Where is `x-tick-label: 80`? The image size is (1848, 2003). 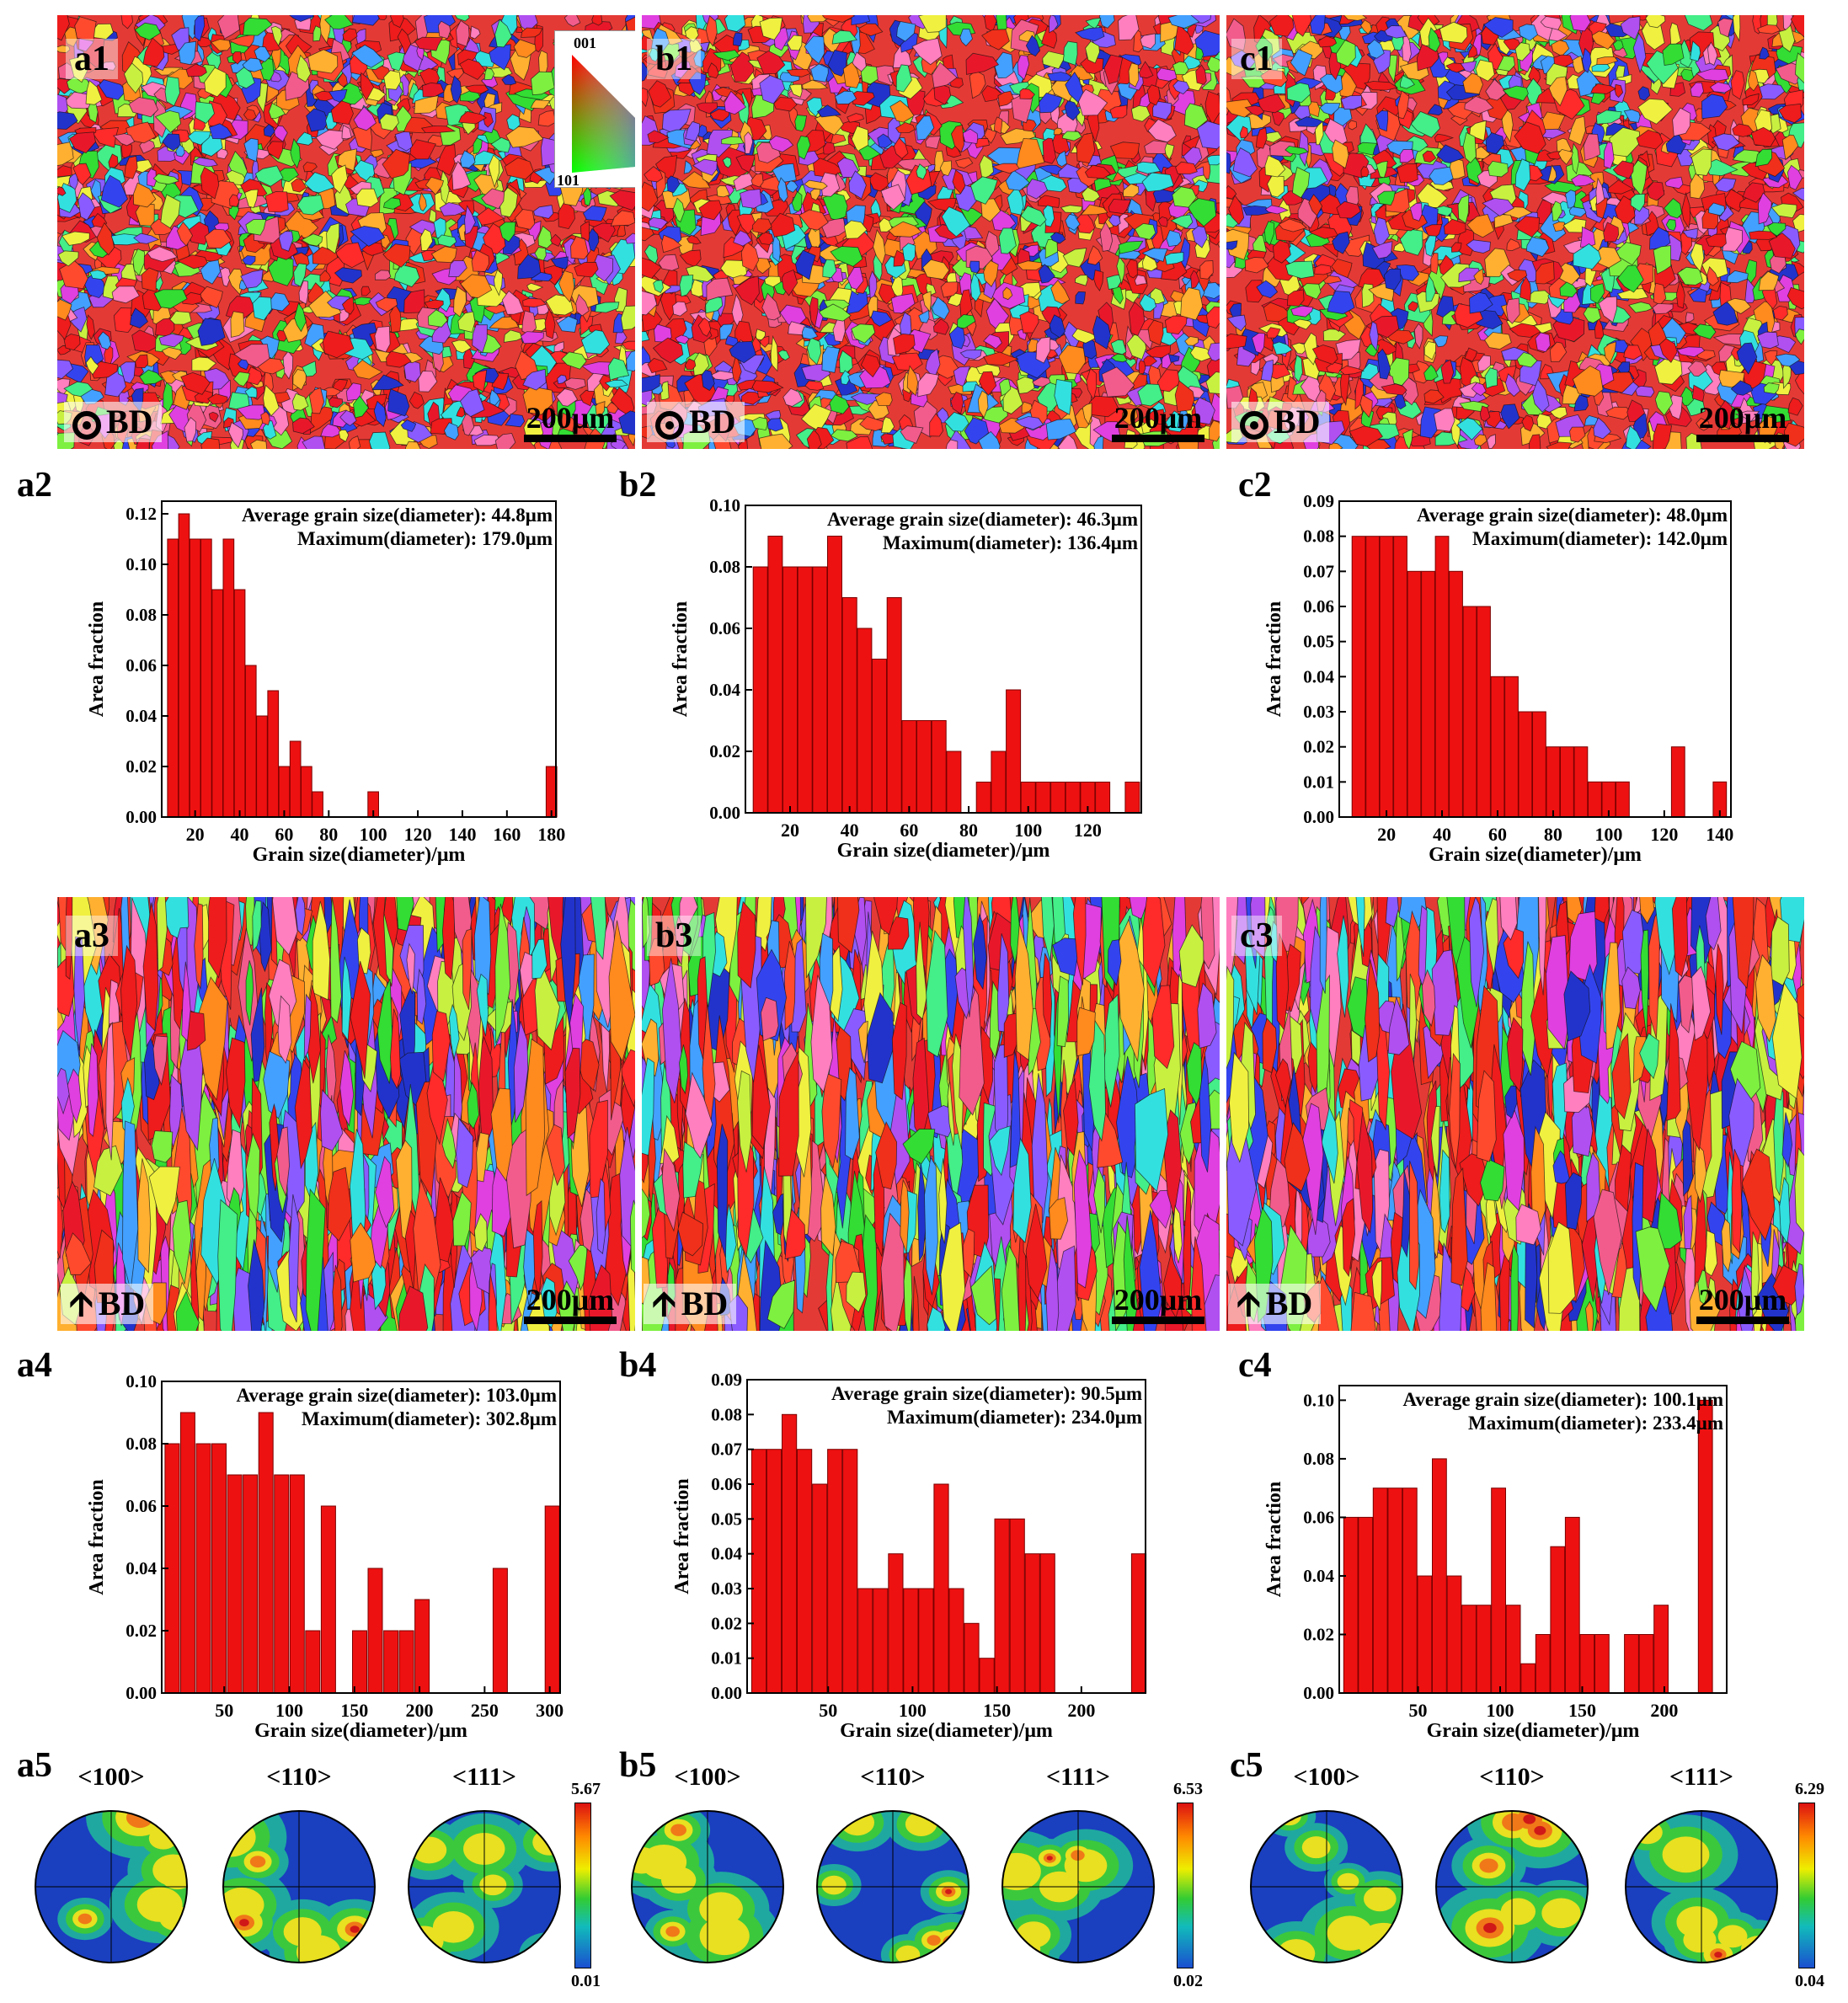
x-tick-label: 80 is located at coordinates (328, 834).